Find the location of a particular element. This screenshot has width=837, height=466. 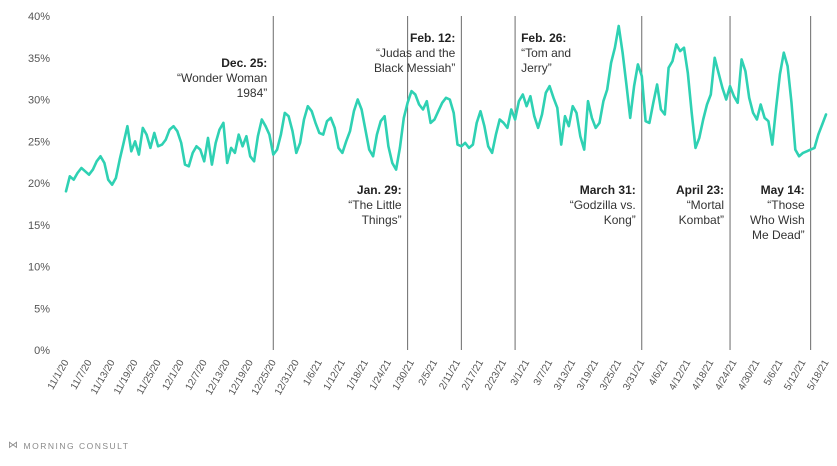

annotation-title: “Tom and is located at coordinates (546, 53).